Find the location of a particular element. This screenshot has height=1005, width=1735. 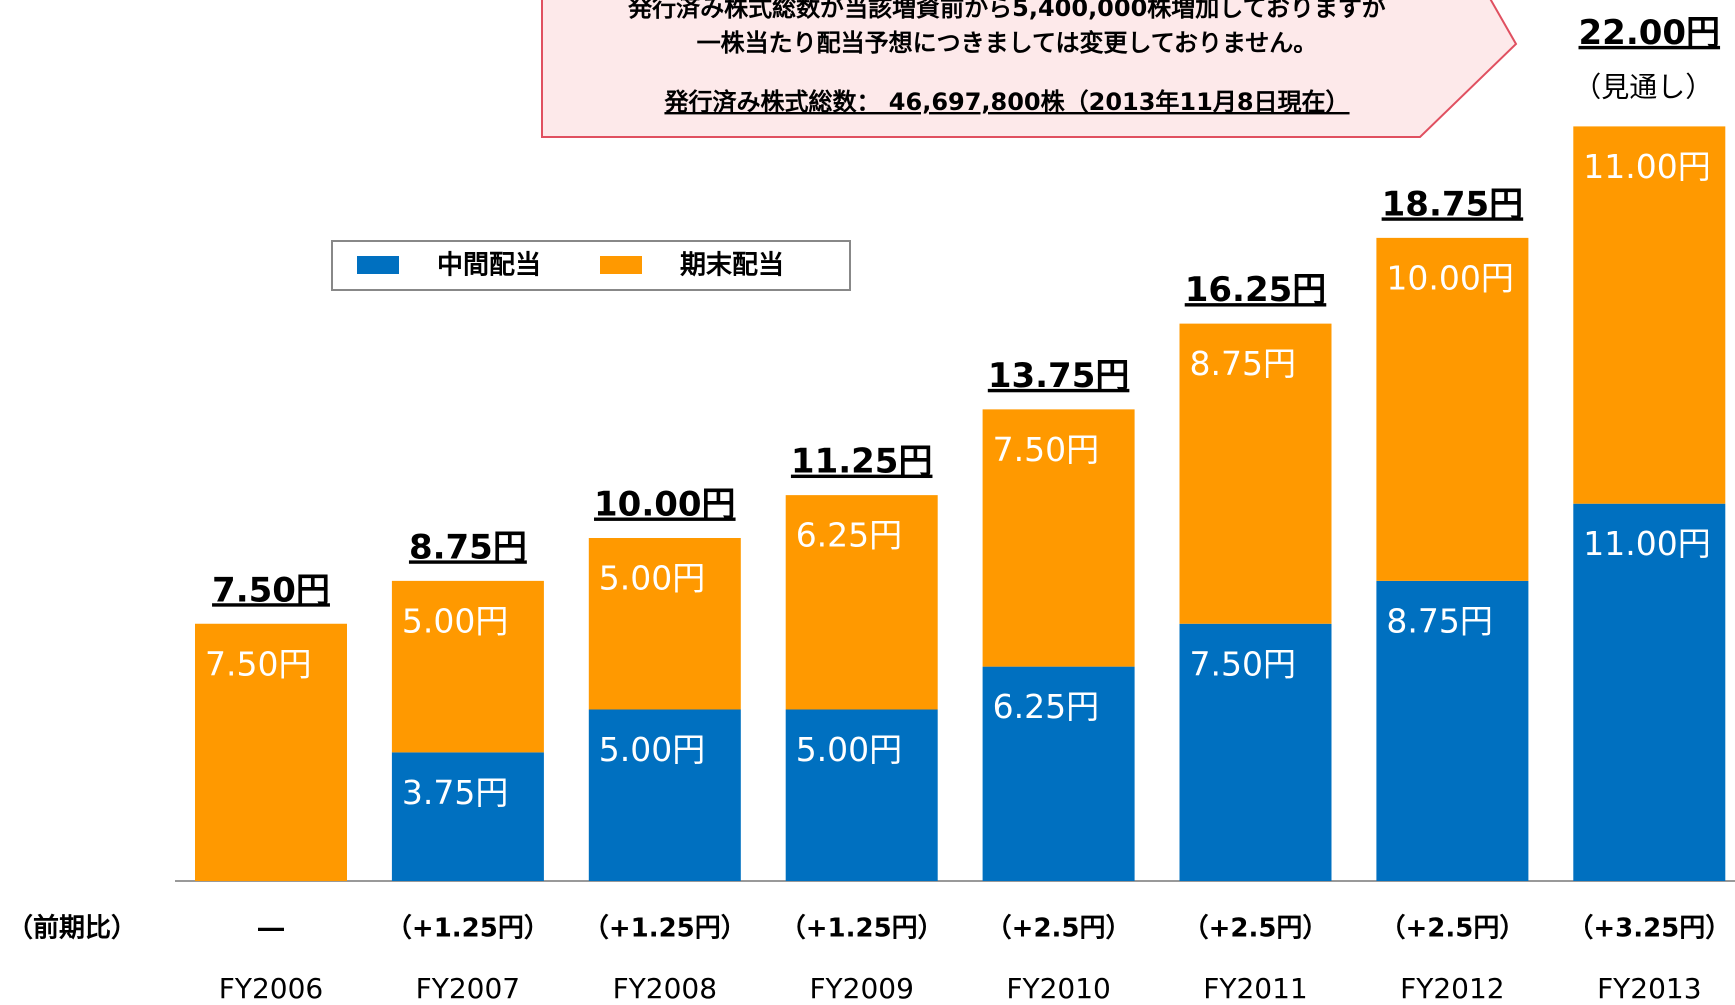

x-tick-label: FY2013 is located at coordinates (1649, 988).